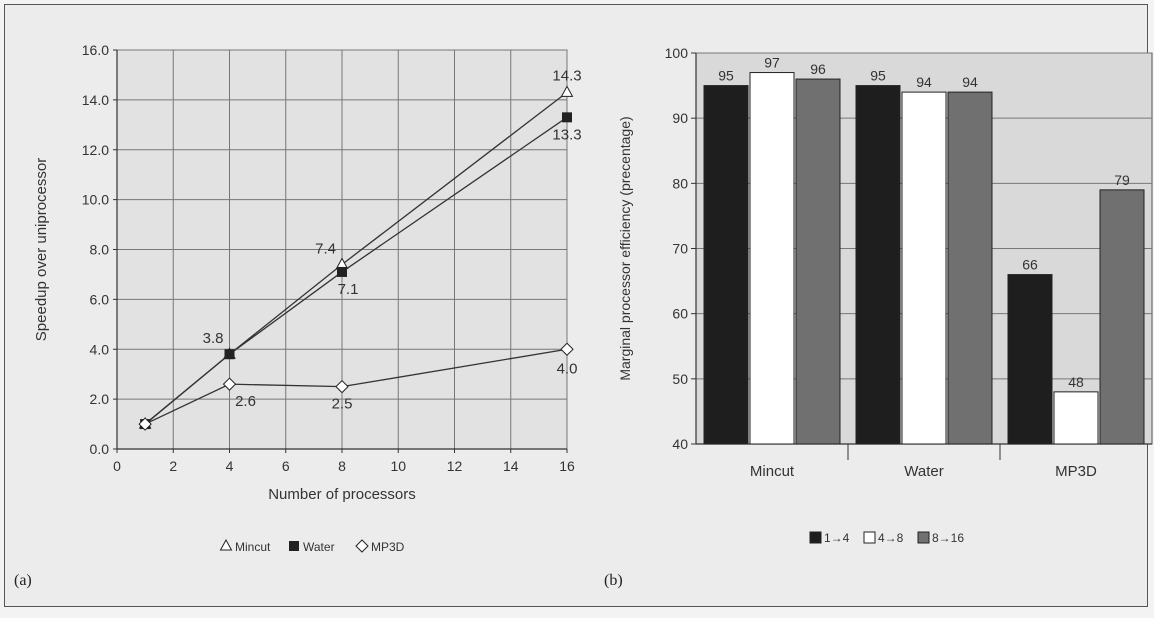 The height and width of the screenshot is (618, 1154). I want to click on category-label-mincut: Mincut, so click(772, 471).